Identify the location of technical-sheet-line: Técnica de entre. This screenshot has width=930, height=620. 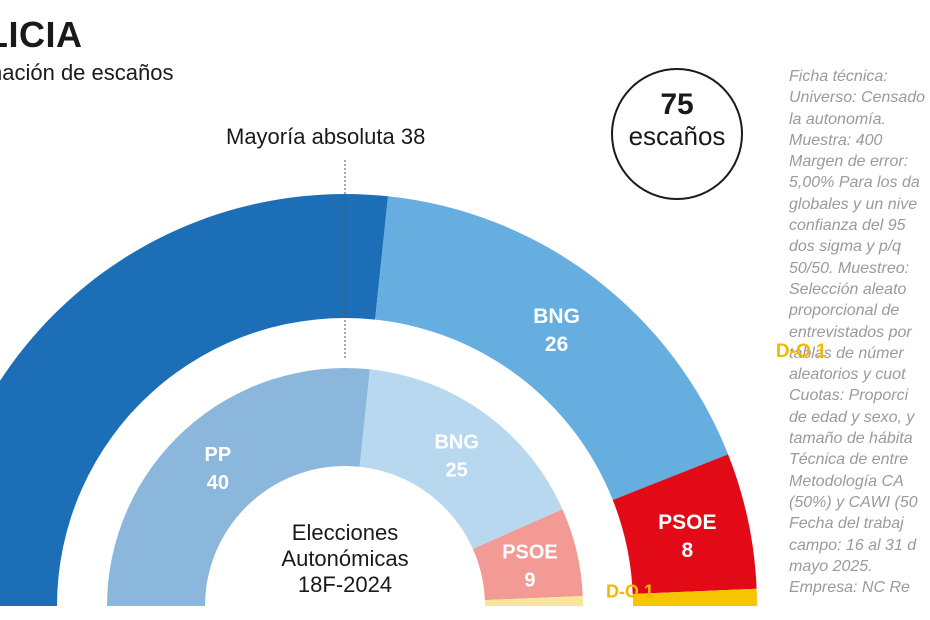
(849, 460).